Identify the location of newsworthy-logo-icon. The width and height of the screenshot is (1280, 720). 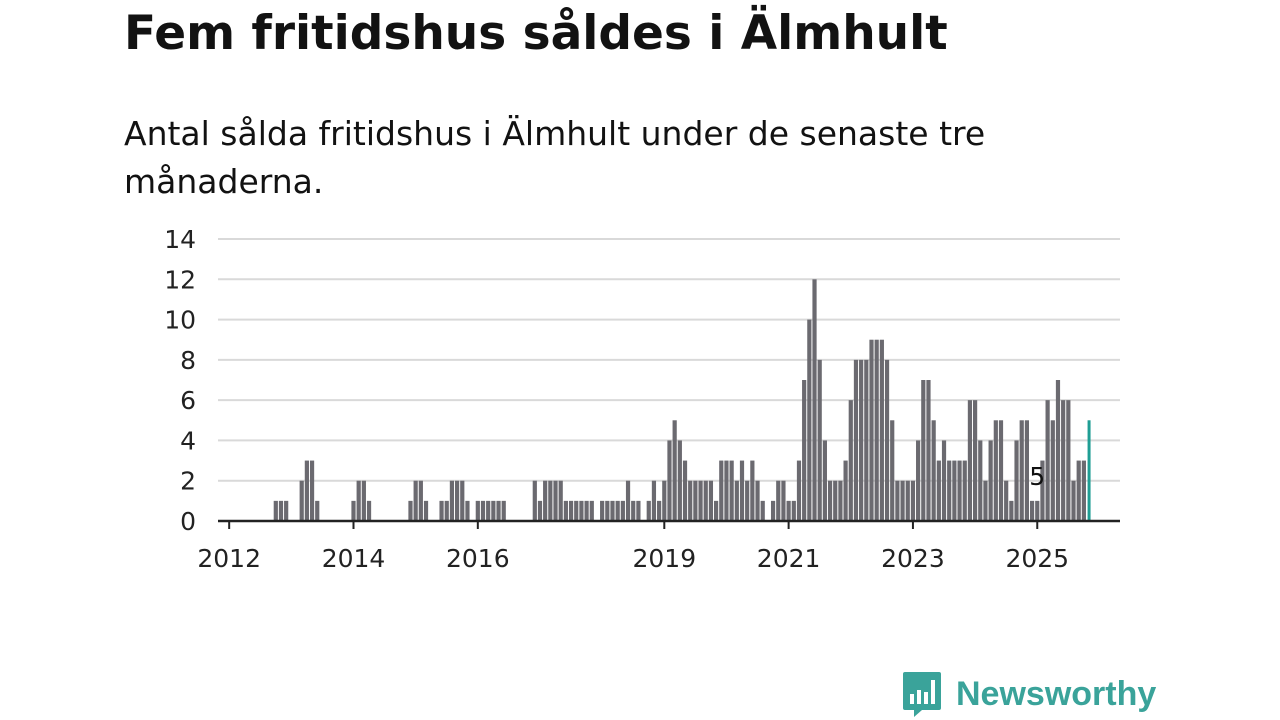
(922, 694).